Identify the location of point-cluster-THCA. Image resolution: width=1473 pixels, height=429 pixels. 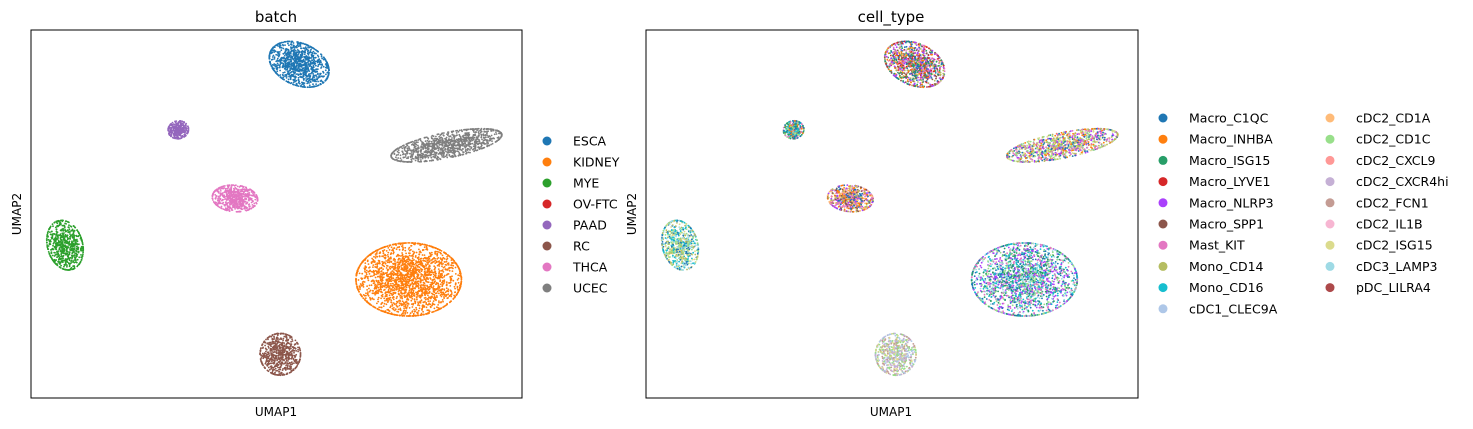
(235, 198).